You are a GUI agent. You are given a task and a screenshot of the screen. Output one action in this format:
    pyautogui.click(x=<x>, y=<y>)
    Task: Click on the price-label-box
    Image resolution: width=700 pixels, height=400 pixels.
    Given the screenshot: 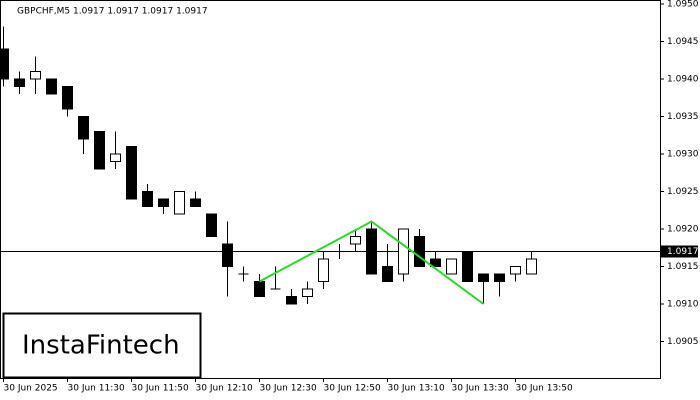 What is the action you would take?
    pyautogui.click(x=679, y=251)
    